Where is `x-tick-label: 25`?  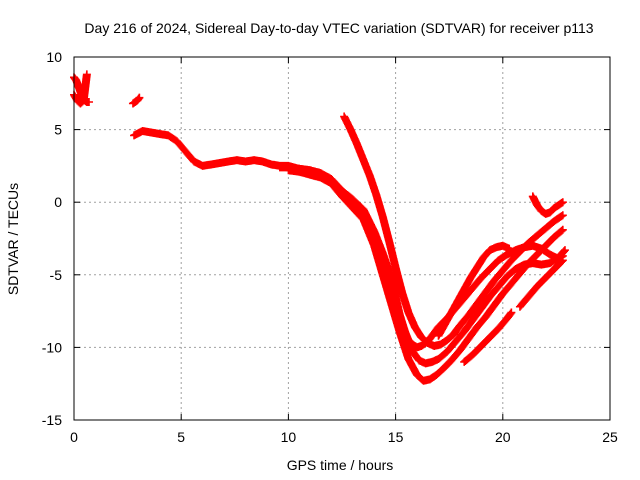 x-tick-label: 25 is located at coordinates (610, 437).